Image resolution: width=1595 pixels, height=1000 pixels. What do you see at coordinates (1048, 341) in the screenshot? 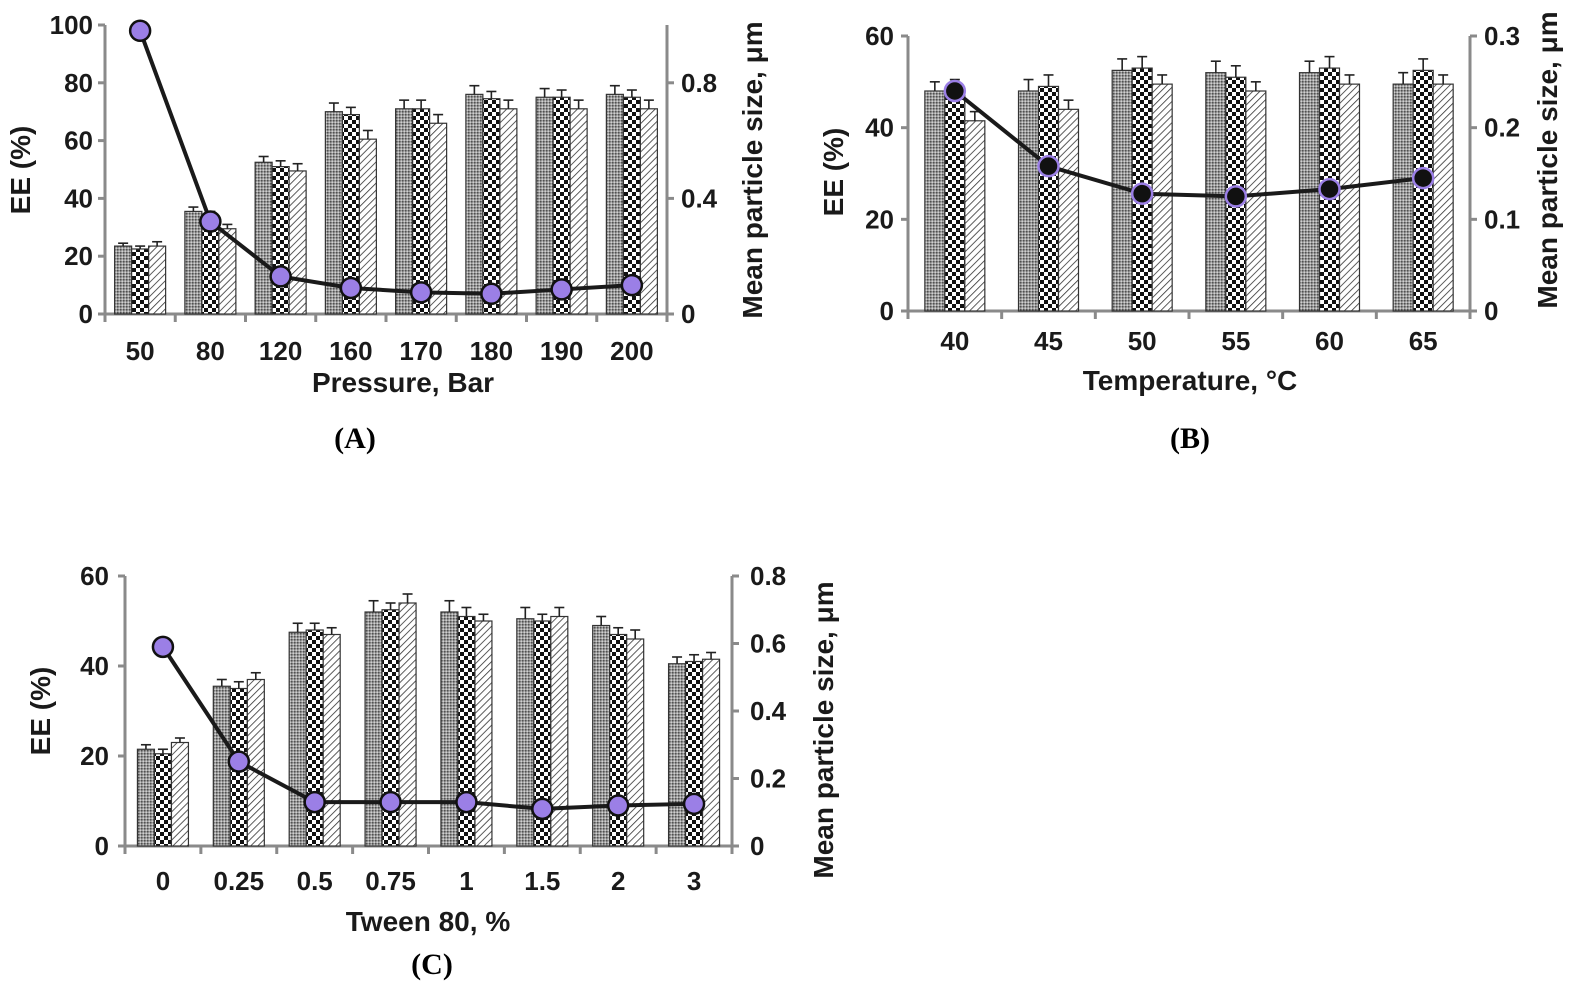
I see `x-tick-label: 45` at bounding box center [1048, 341].